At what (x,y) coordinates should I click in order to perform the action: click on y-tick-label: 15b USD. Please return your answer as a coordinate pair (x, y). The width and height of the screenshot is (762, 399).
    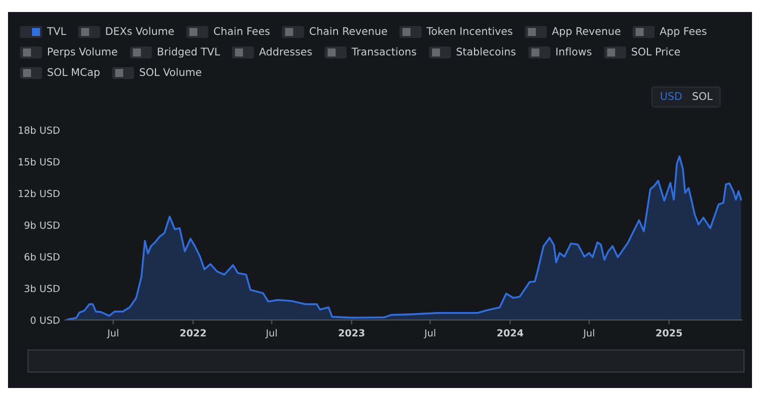
    Looking at the image, I should click on (39, 162).